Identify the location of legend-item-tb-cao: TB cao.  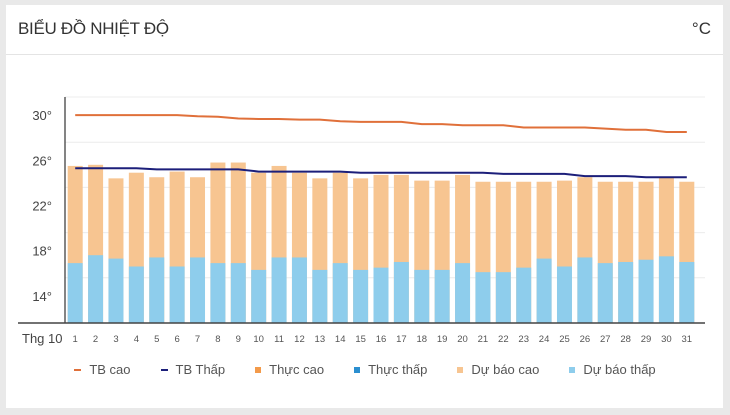
(102, 369).